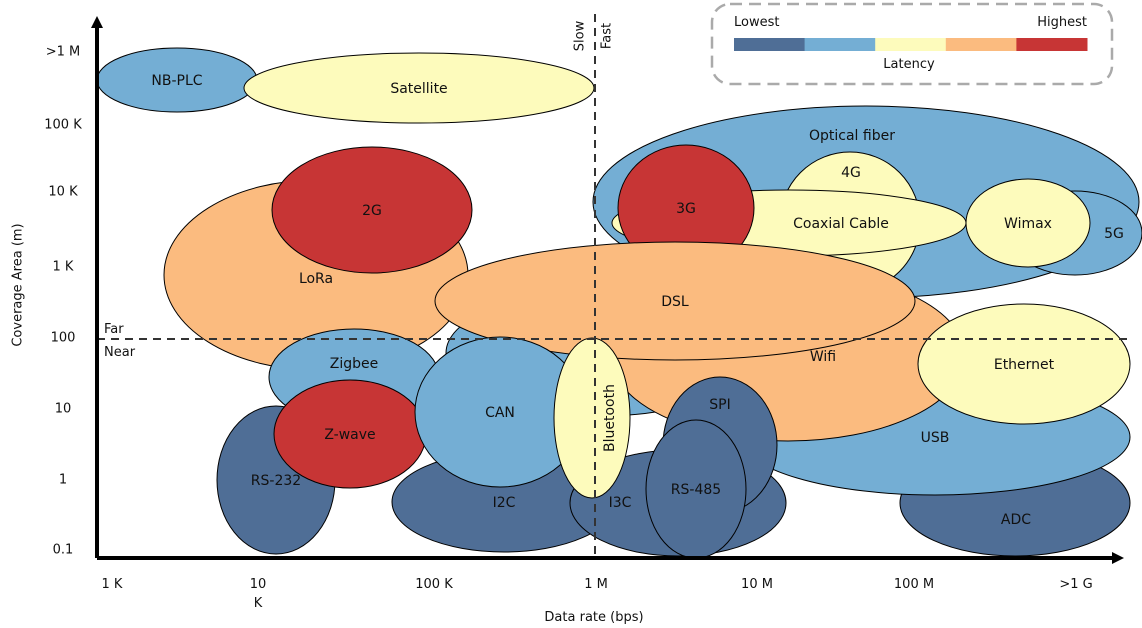 This screenshot has height=628, width=1142. I want to click on tech-bluetooth-label: Bluetooth, so click(610, 418).